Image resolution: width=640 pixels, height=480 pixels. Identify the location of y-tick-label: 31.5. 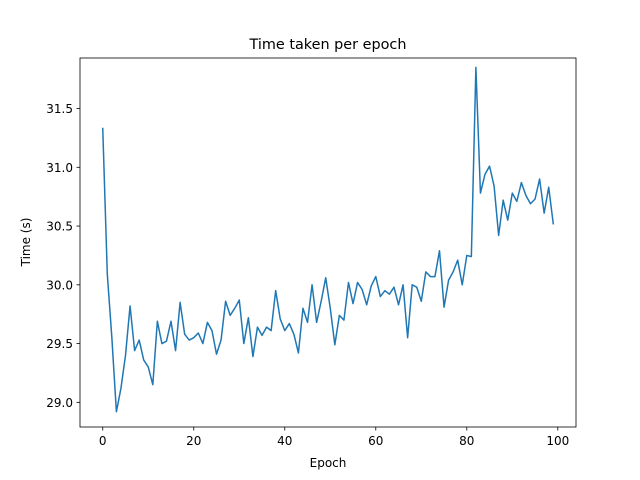
(59, 109).